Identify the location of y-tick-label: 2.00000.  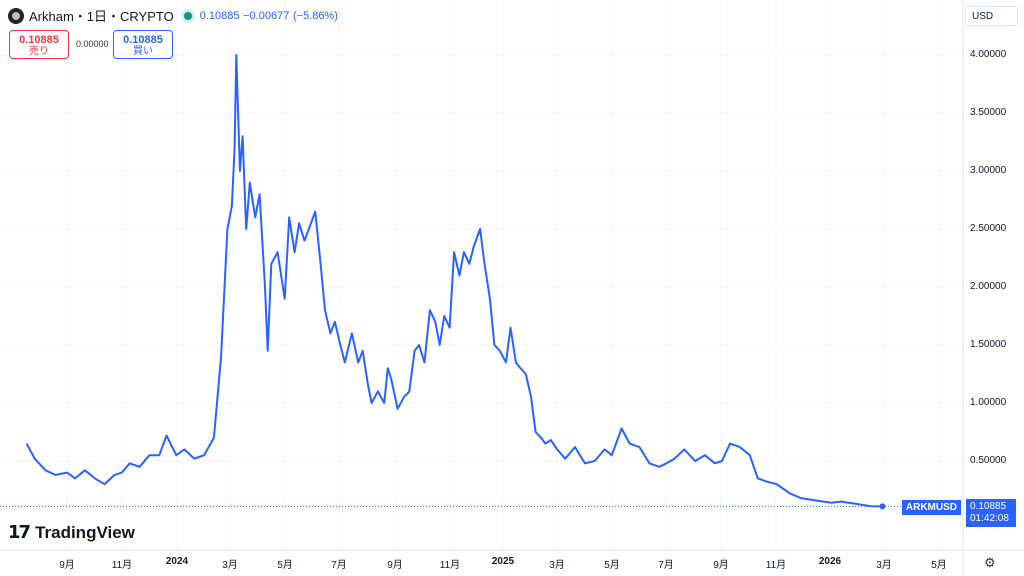
(988, 286).